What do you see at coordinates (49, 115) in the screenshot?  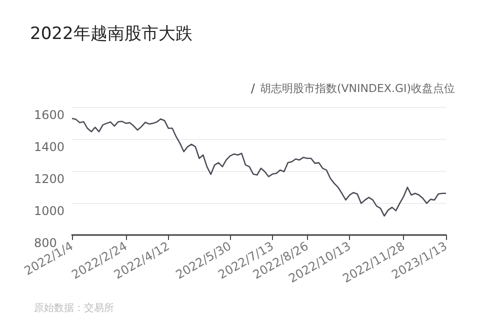 I see `y-tick-label: 1600` at bounding box center [49, 115].